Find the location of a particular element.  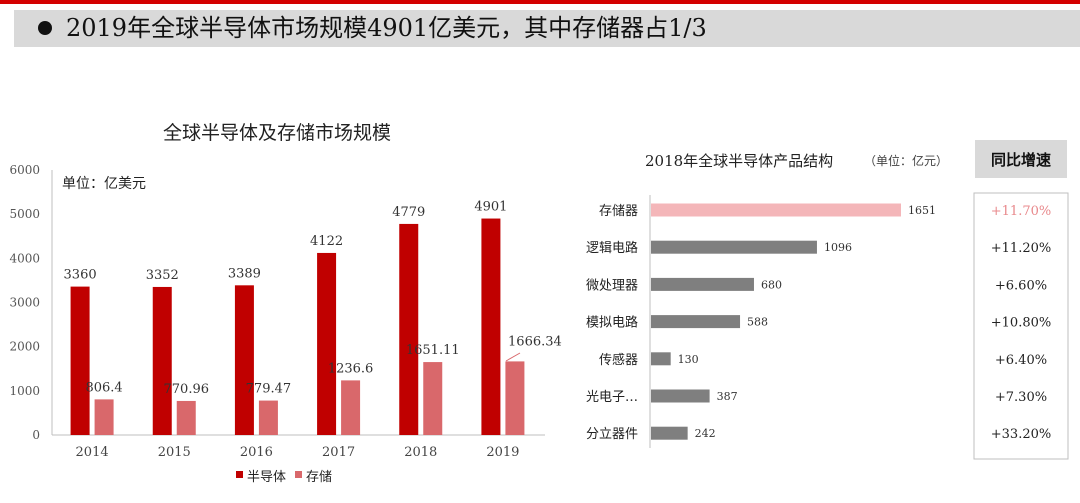

hbar-value-label: 130 is located at coordinates (688, 359).